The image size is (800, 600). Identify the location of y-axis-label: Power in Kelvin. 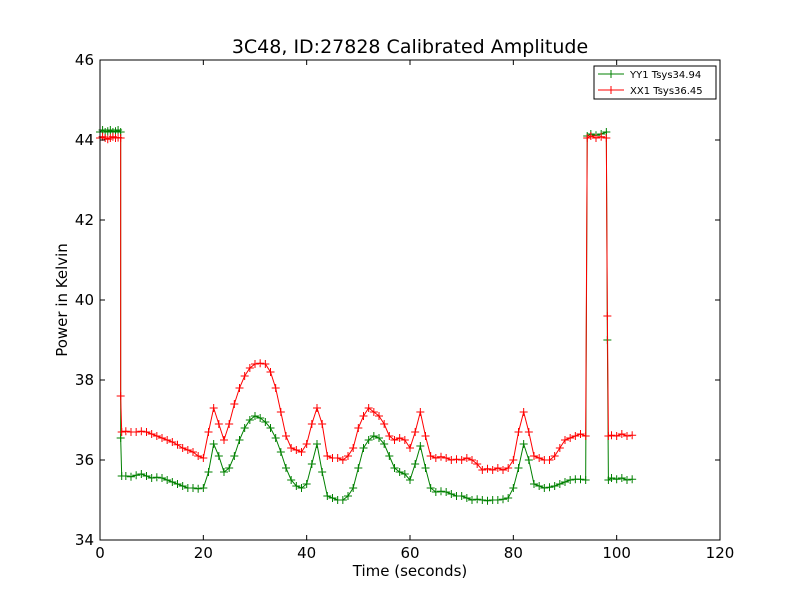
(62, 300).